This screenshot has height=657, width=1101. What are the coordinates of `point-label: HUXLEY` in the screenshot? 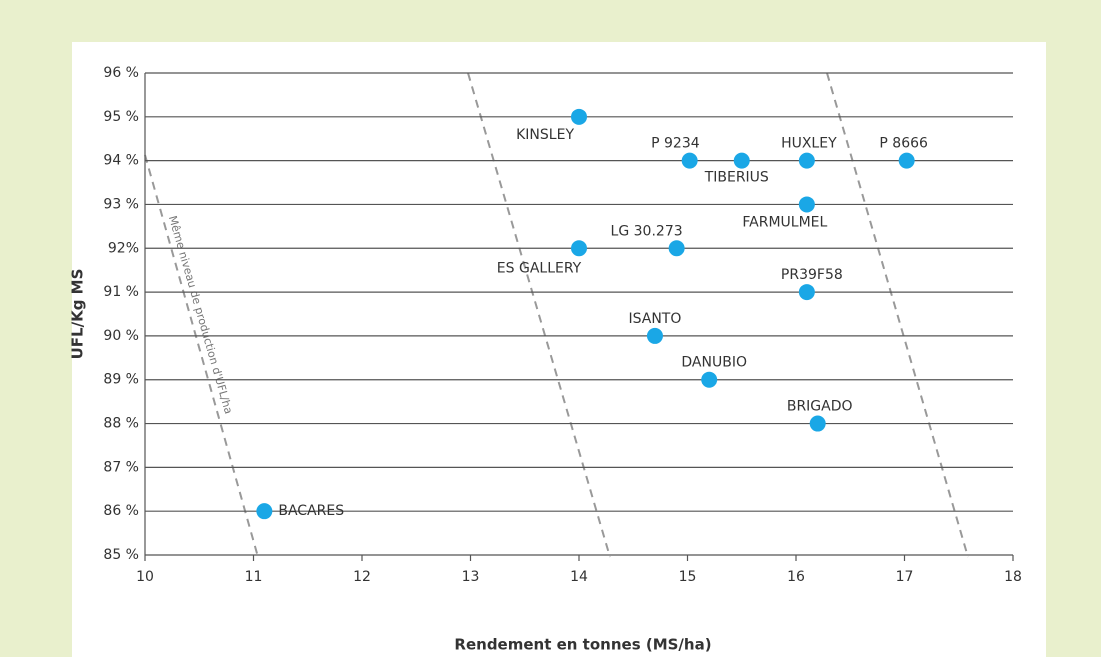 It's located at (809, 144).